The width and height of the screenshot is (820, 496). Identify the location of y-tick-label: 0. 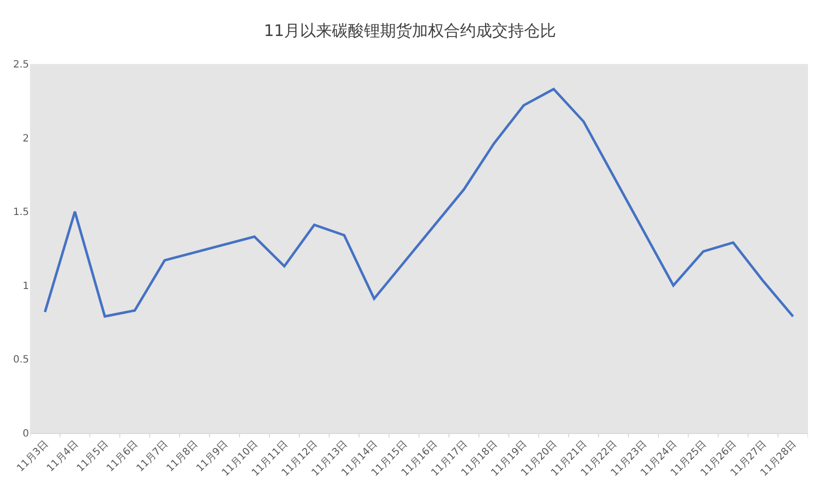
(25, 434).